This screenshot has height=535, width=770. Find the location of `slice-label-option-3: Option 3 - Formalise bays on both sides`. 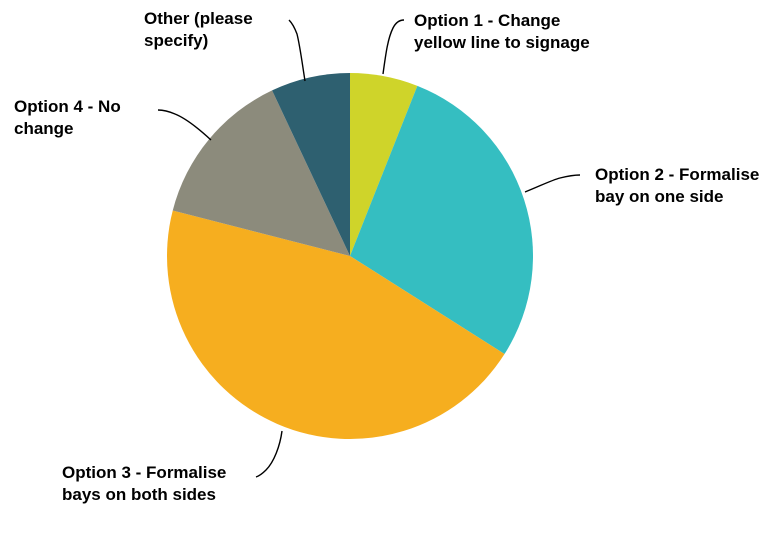

slice-label-option-3: Option 3 - Formalise bays on both sides is located at coordinates (144, 483).